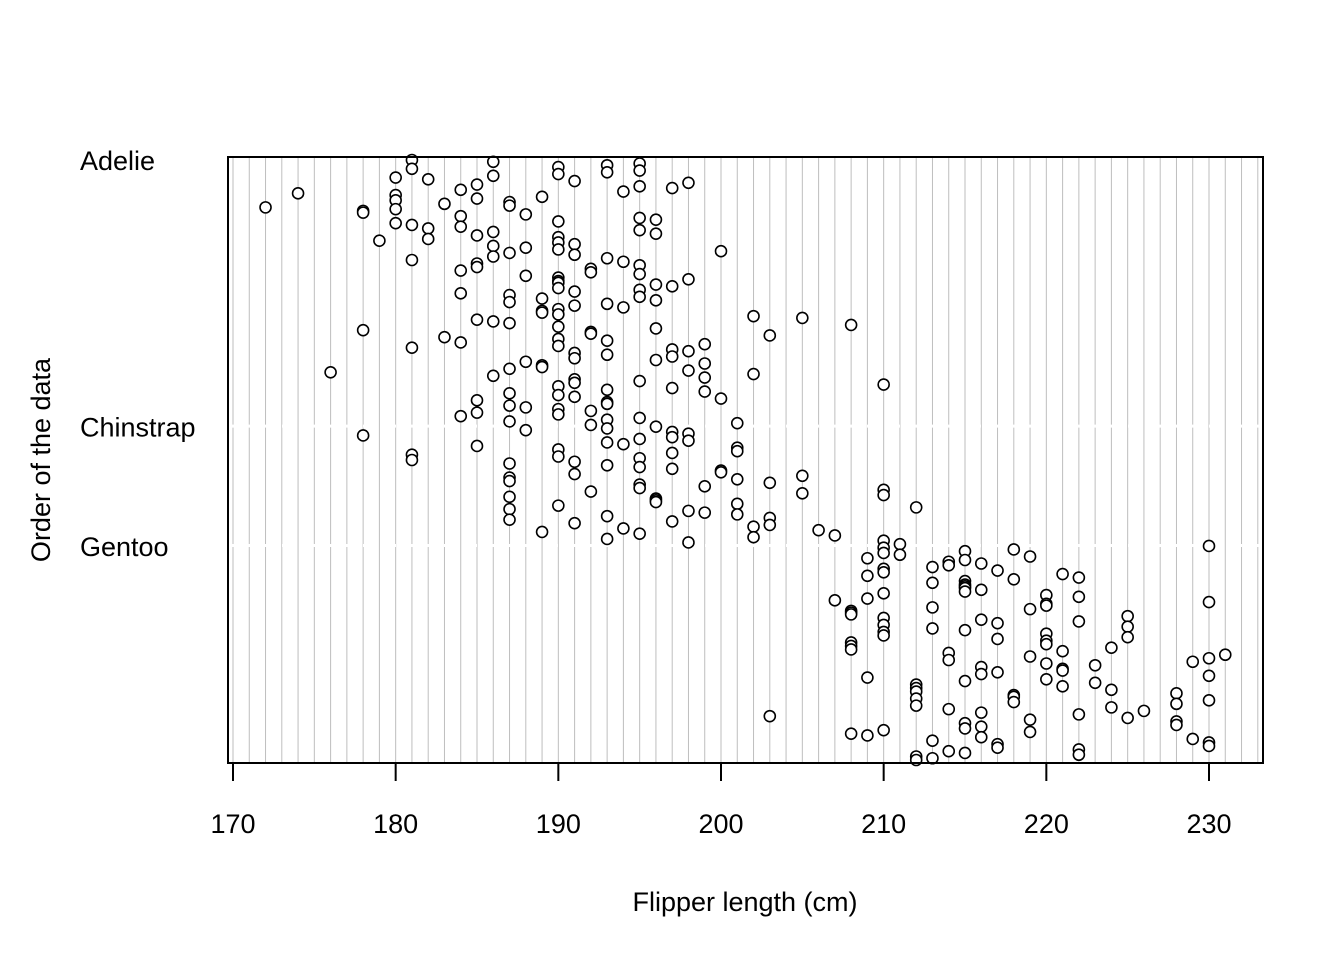  Describe the element at coordinates (745, 485) in the screenshot. I see `group-separators` at that location.